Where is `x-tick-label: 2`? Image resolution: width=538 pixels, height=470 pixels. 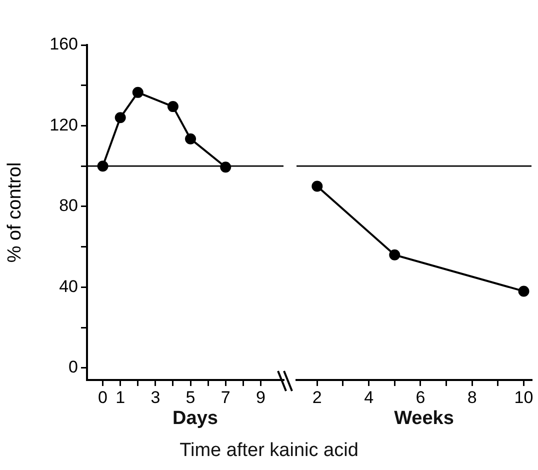 x-tick-label: 2 is located at coordinates (317, 397).